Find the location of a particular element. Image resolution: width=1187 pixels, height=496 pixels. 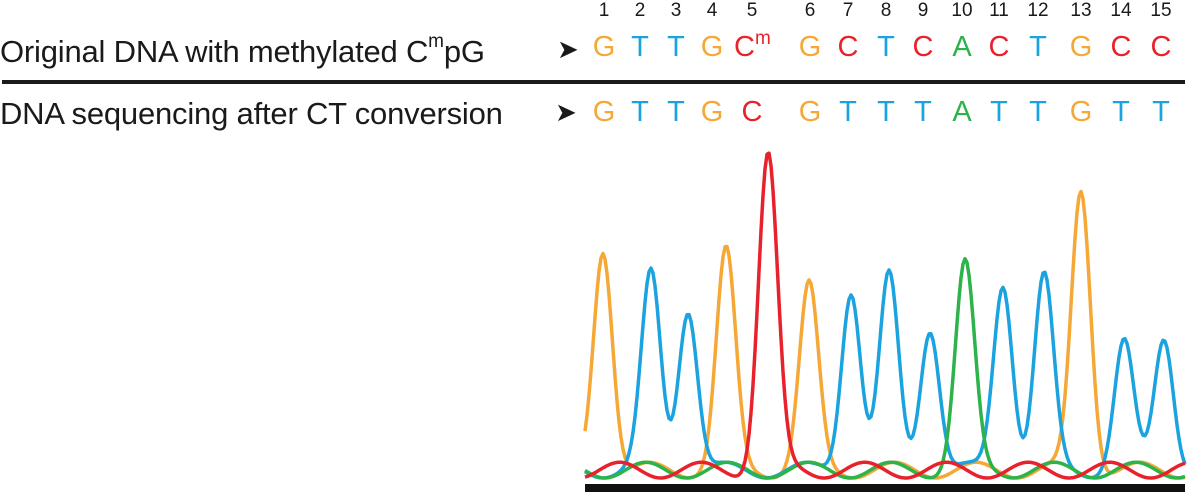

position-number: 14 is located at coordinates (1121, 10).